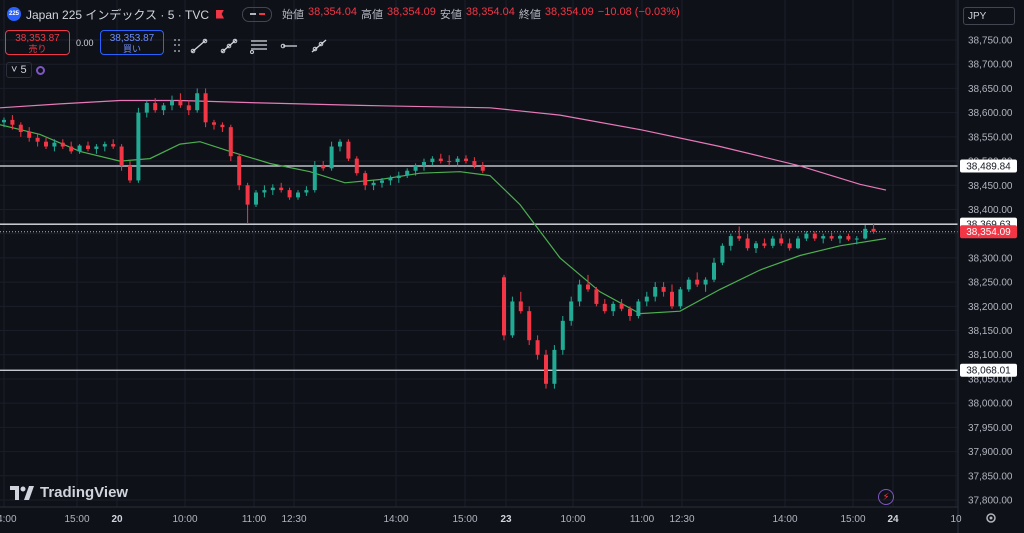 Image resolution: width=1024 pixels, height=533 pixels. Describe the element at coordinates (319, 46) in the screenshot. I see `ray-tool-icon` at that location.